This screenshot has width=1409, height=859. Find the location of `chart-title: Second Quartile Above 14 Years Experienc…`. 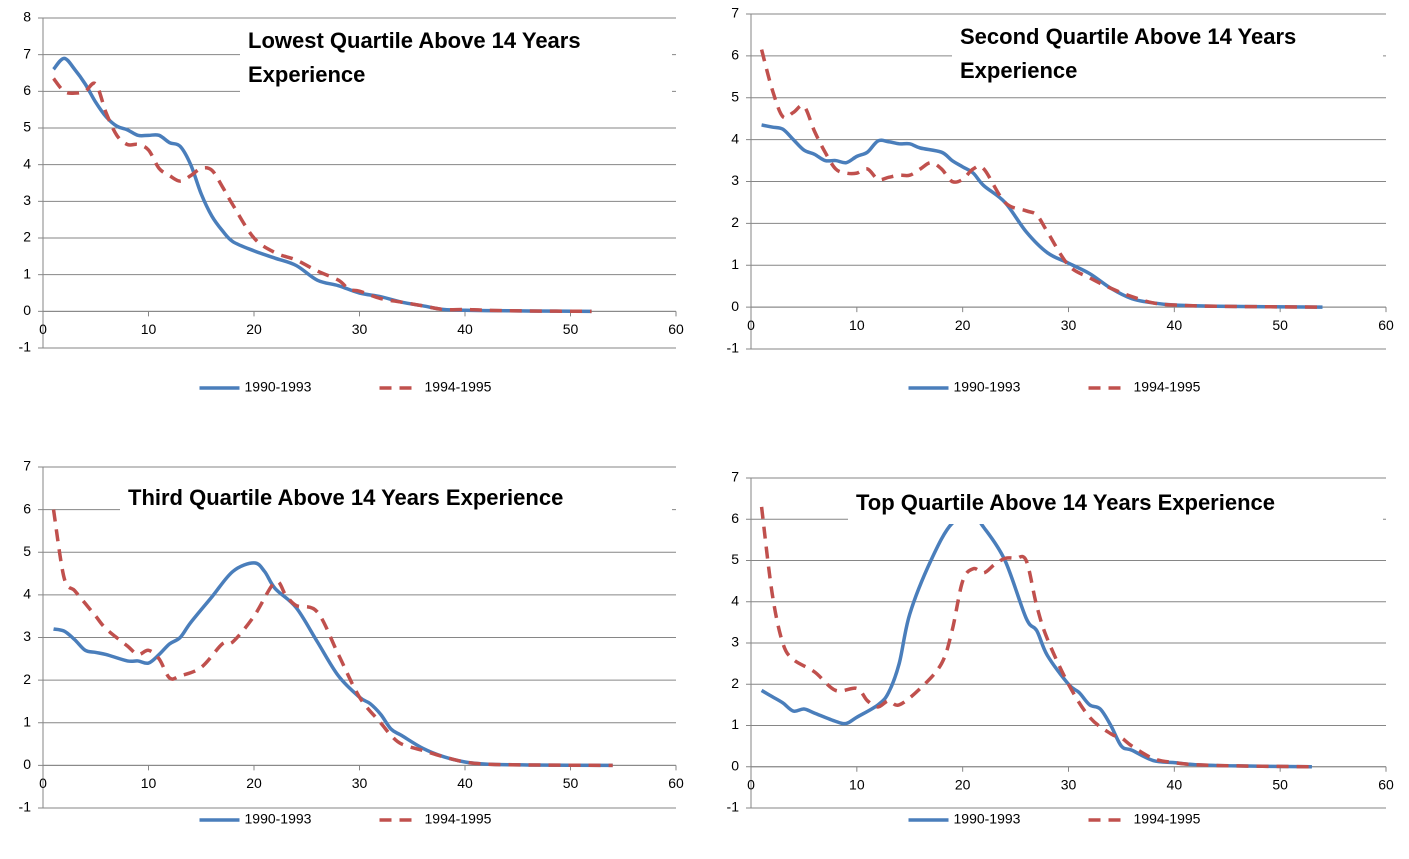

chart-title: Second Quartile Above 14 Years Experienc… is located at coordinates (1167, 56).